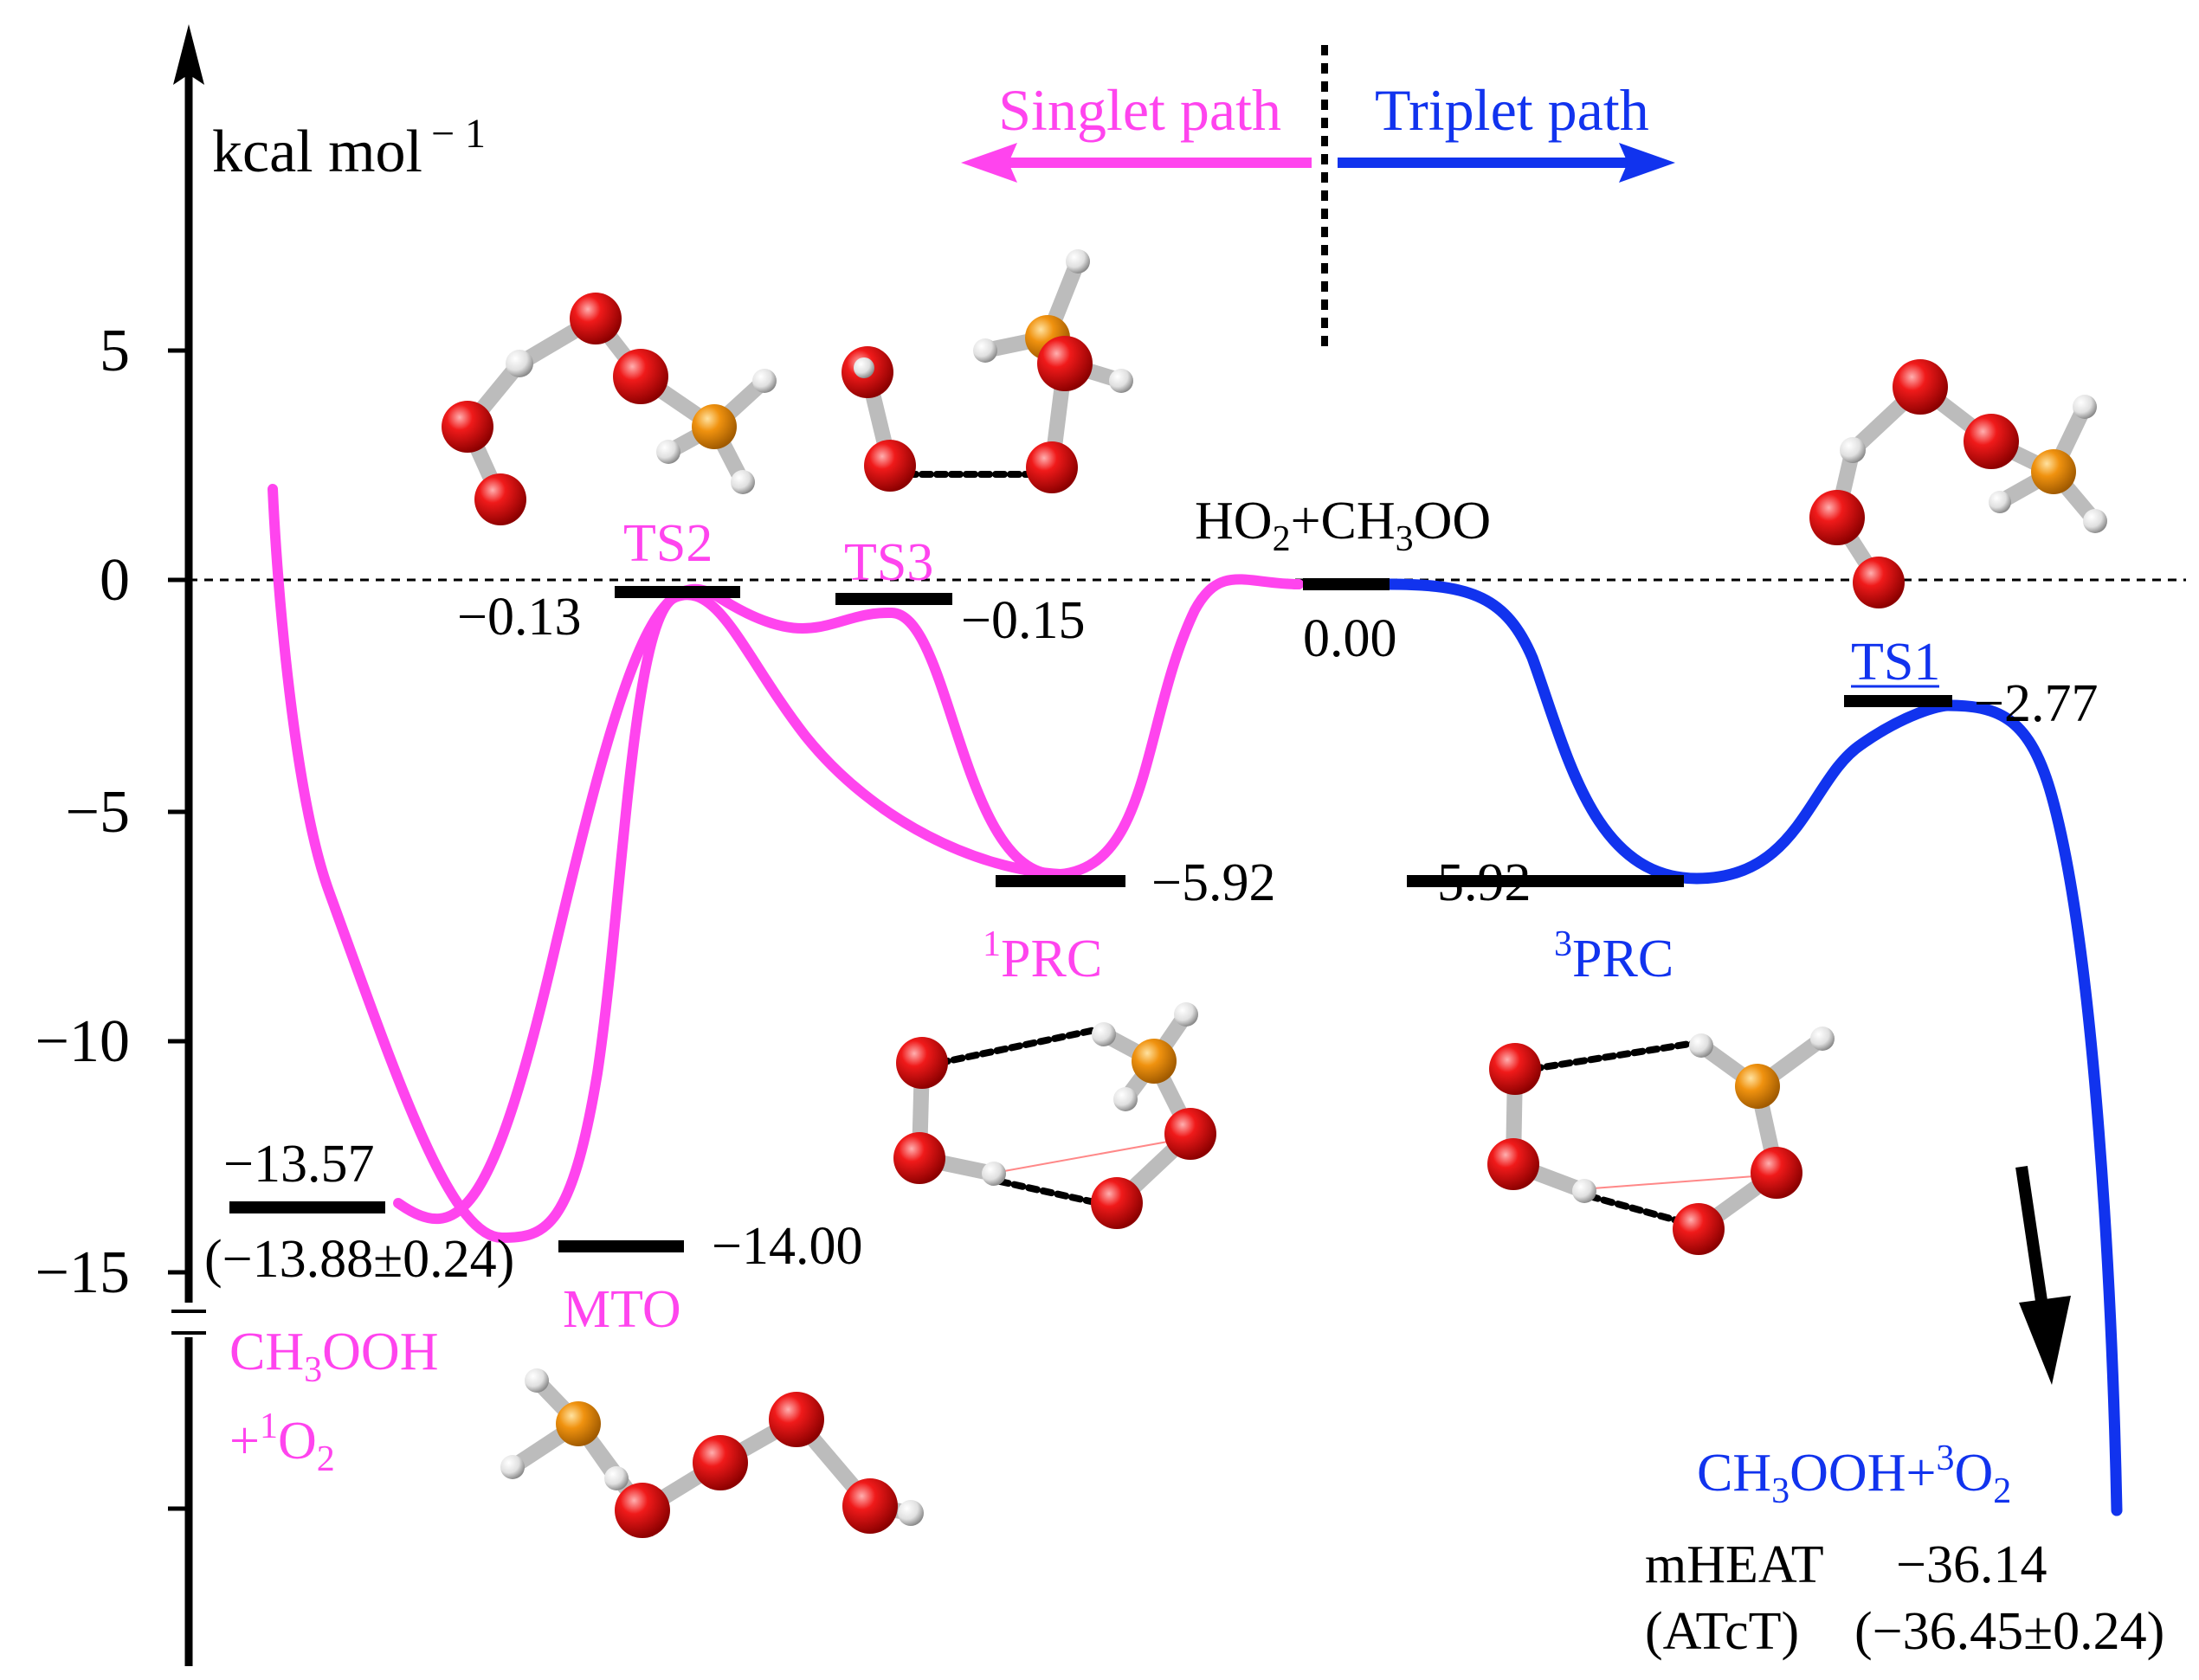  What do you see at coordinates (359, 1259) in the screenshot?
I see `singlet-product-reference: (−13.88±0.24)` at bounding box center [359, 1259].